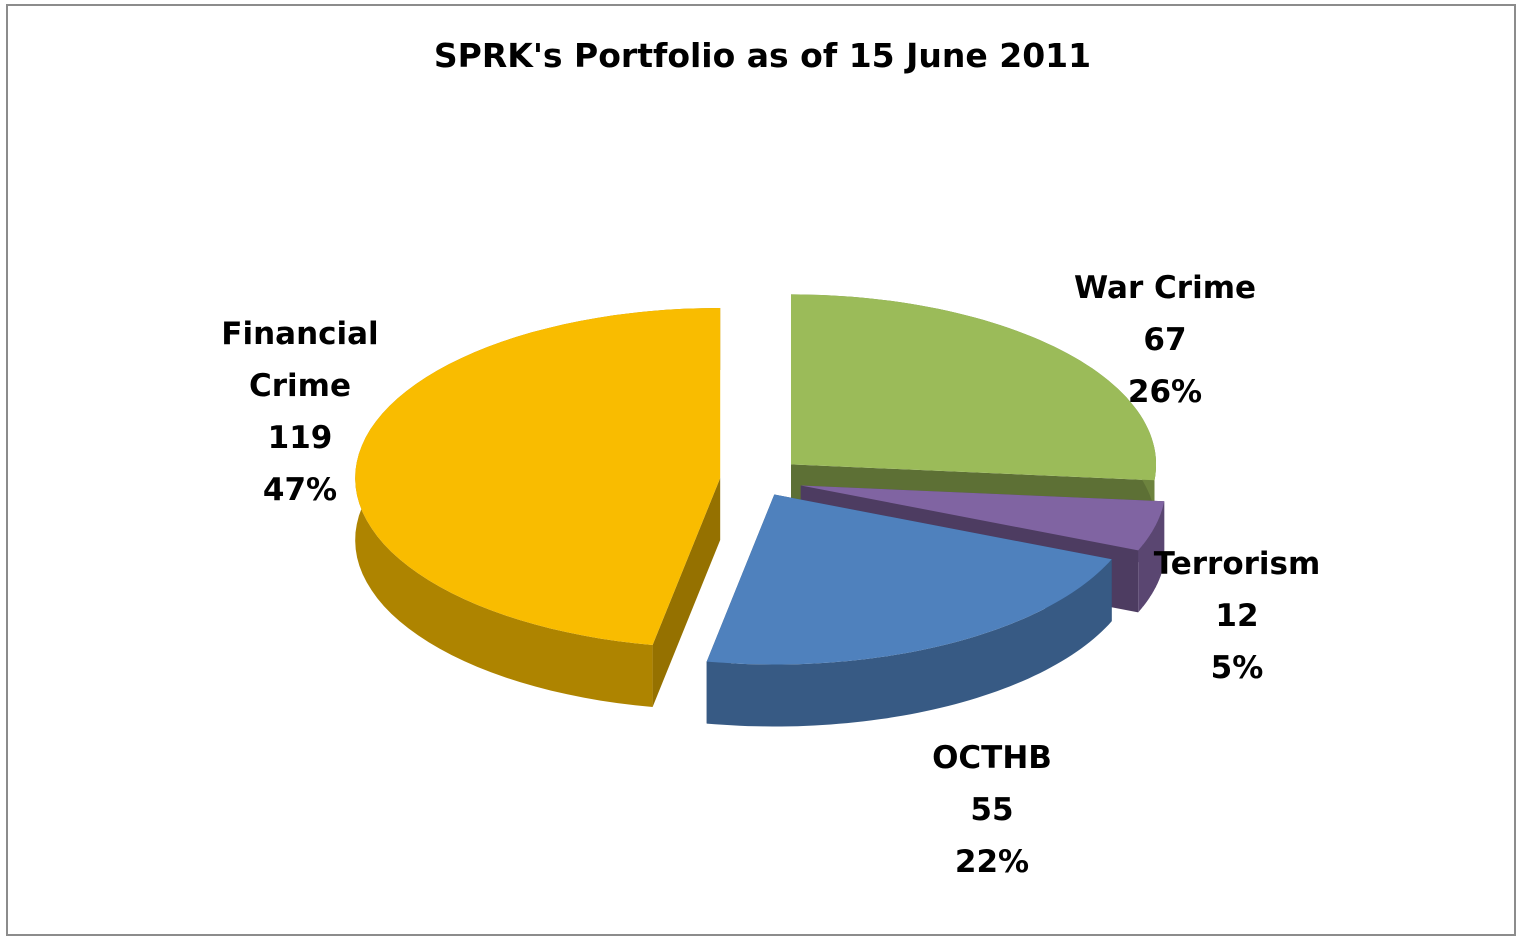 The image size is (1525, 941). I want to click on data-label: Terrorism, so click(1237, 564).